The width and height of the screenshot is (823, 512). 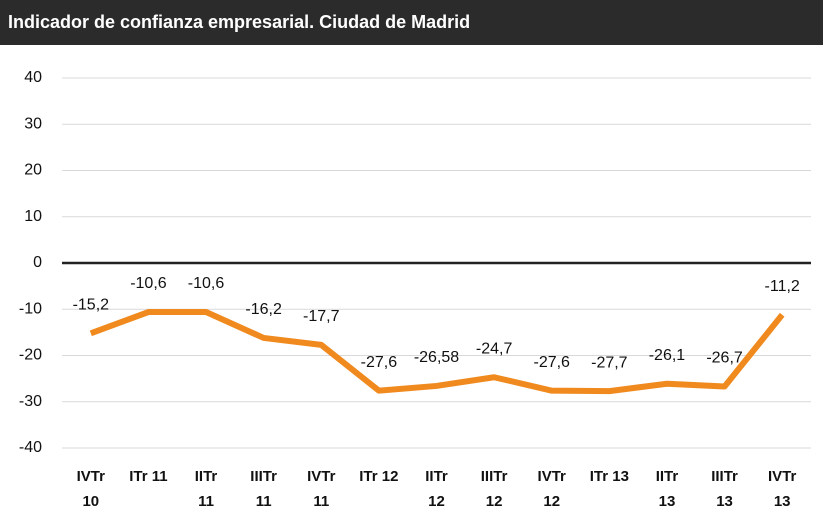 What do you see at coordinates (91, 305) in the screenshot?
I see `data-label: -15,2` at bounding box center [91, 305].